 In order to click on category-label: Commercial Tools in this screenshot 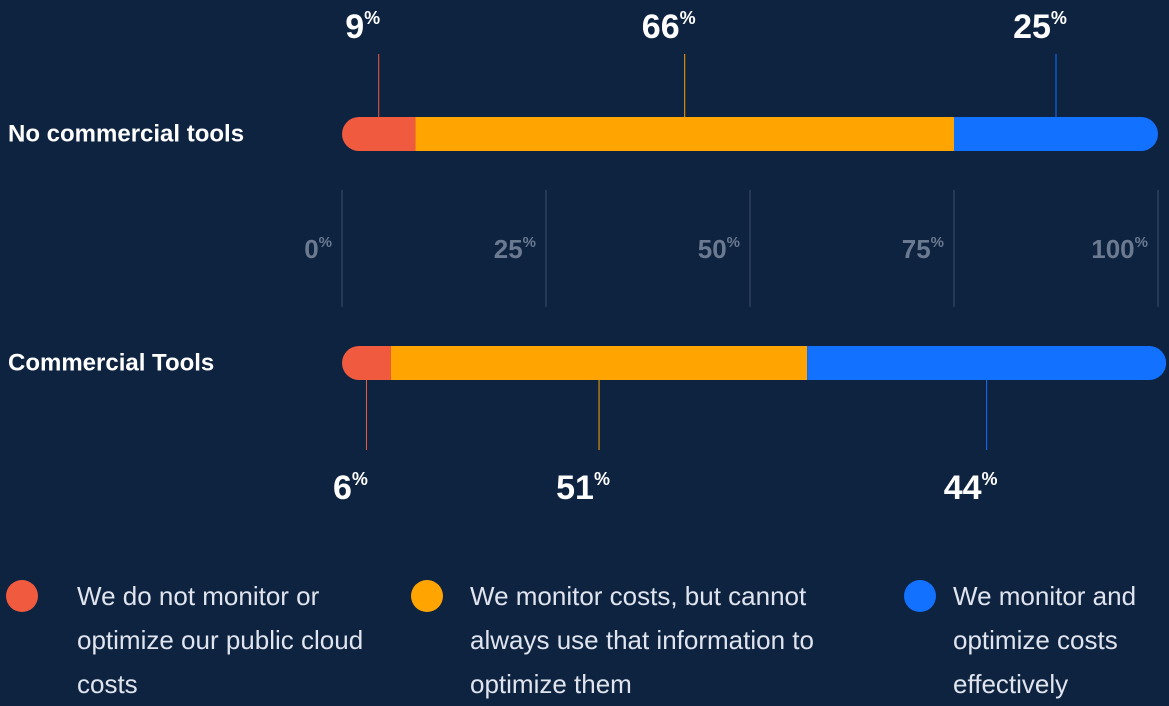, I will do `click(111, 362)`.